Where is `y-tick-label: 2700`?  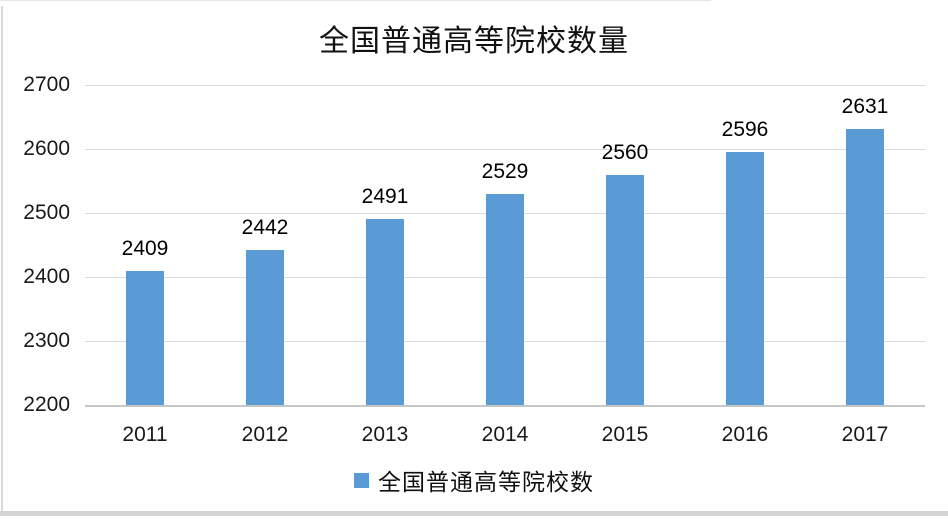 y-tick-label: 2700 is located at coordinates (46, 84).